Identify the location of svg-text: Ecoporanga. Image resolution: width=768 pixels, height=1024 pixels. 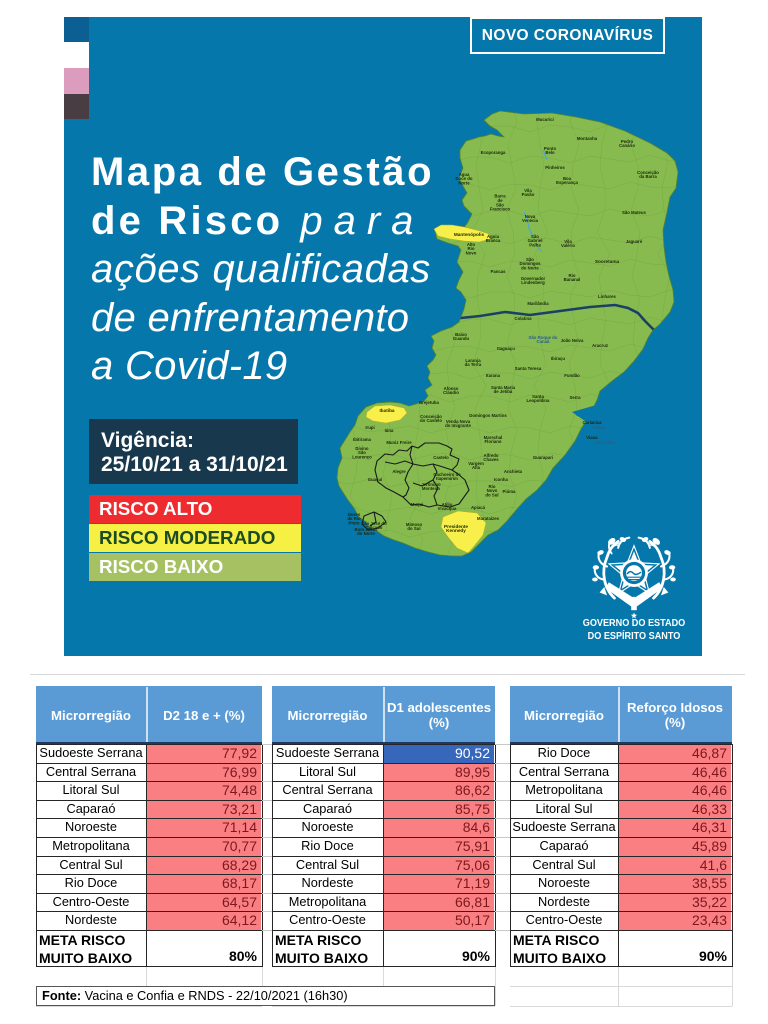
(493, 152).